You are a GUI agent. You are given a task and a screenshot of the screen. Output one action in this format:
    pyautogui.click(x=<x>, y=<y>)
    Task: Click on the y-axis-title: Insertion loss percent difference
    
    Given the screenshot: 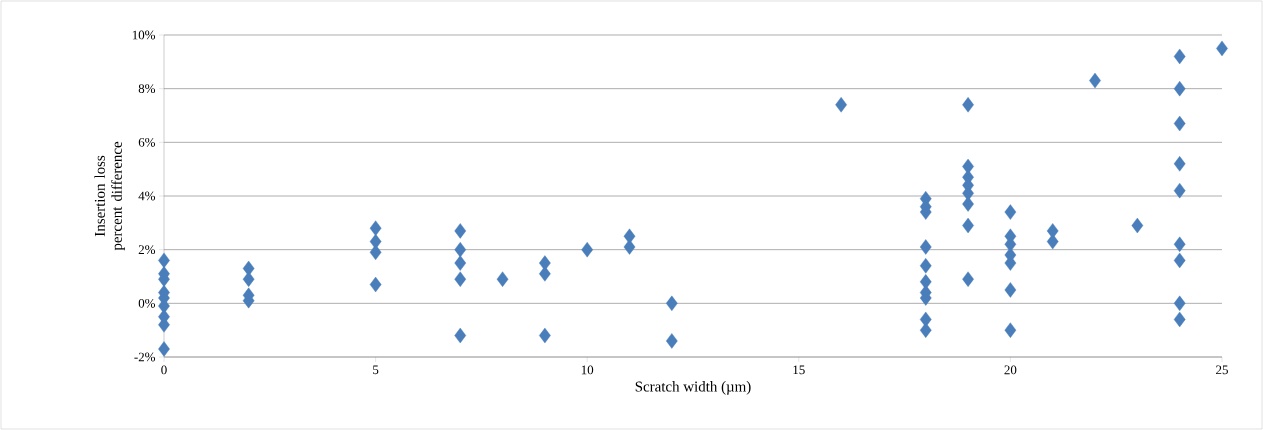 What is the action you would take?
    pyautogui.click(x=109, y=196)
    